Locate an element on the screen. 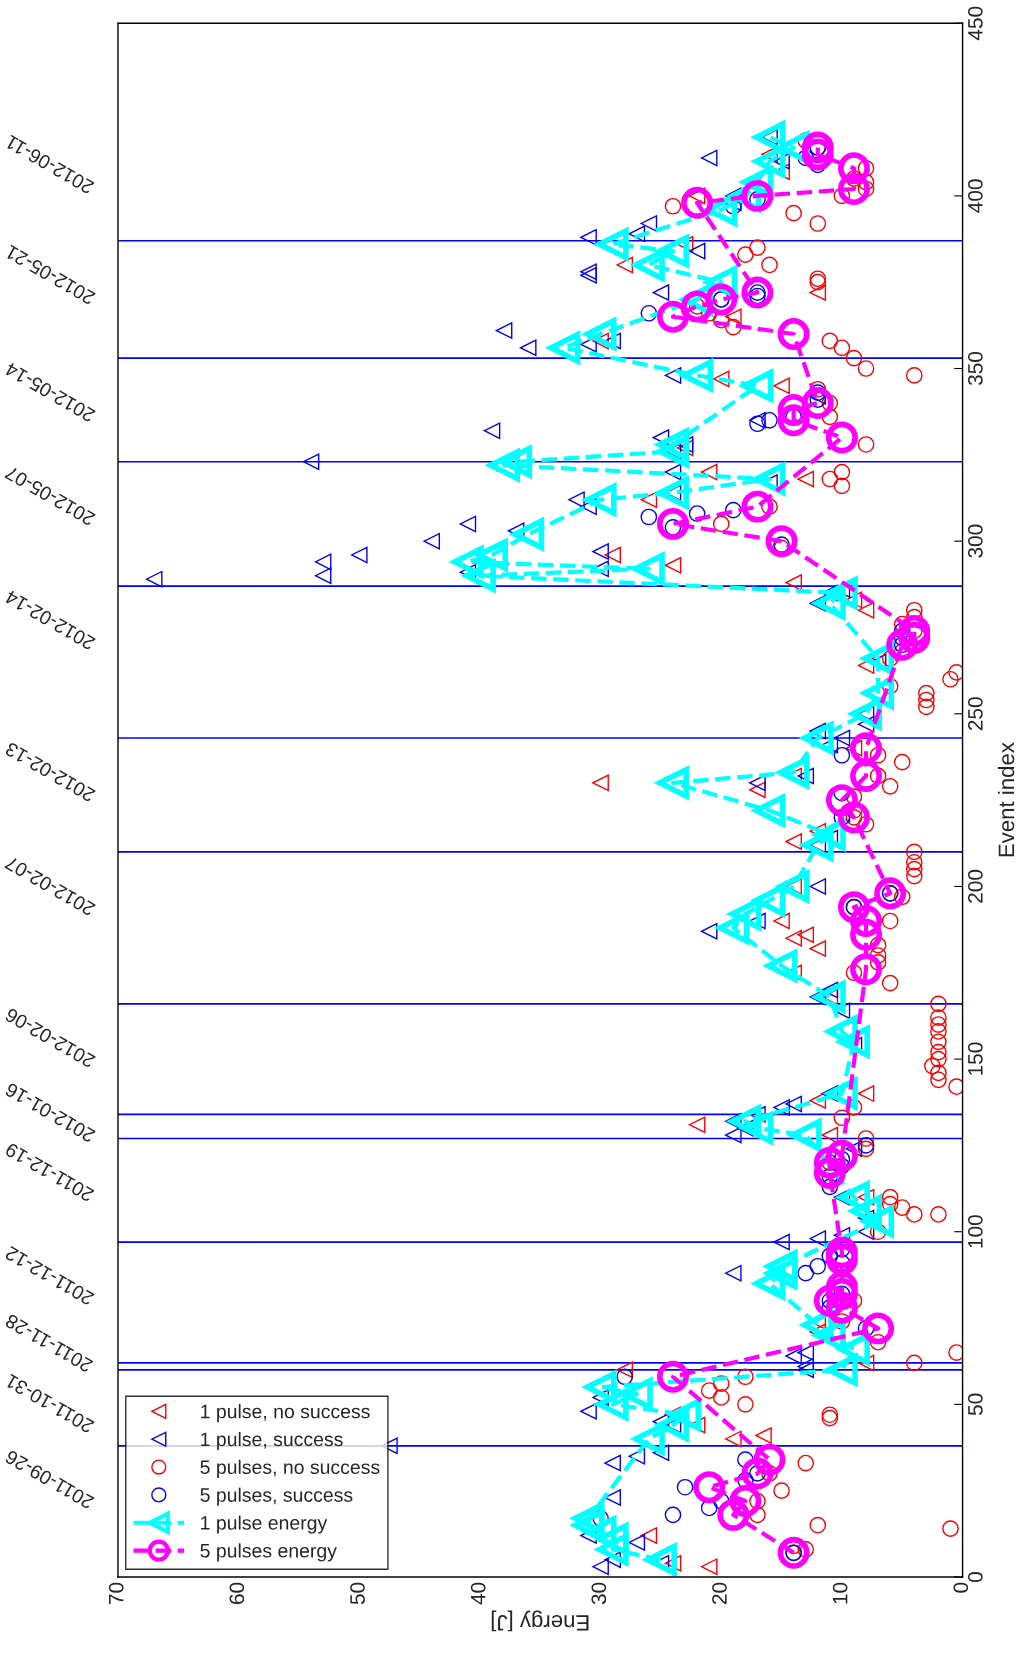 This screenshot has width=1035, height=1660. y-tick-label: 50 is located at coordinates (975, 1404).